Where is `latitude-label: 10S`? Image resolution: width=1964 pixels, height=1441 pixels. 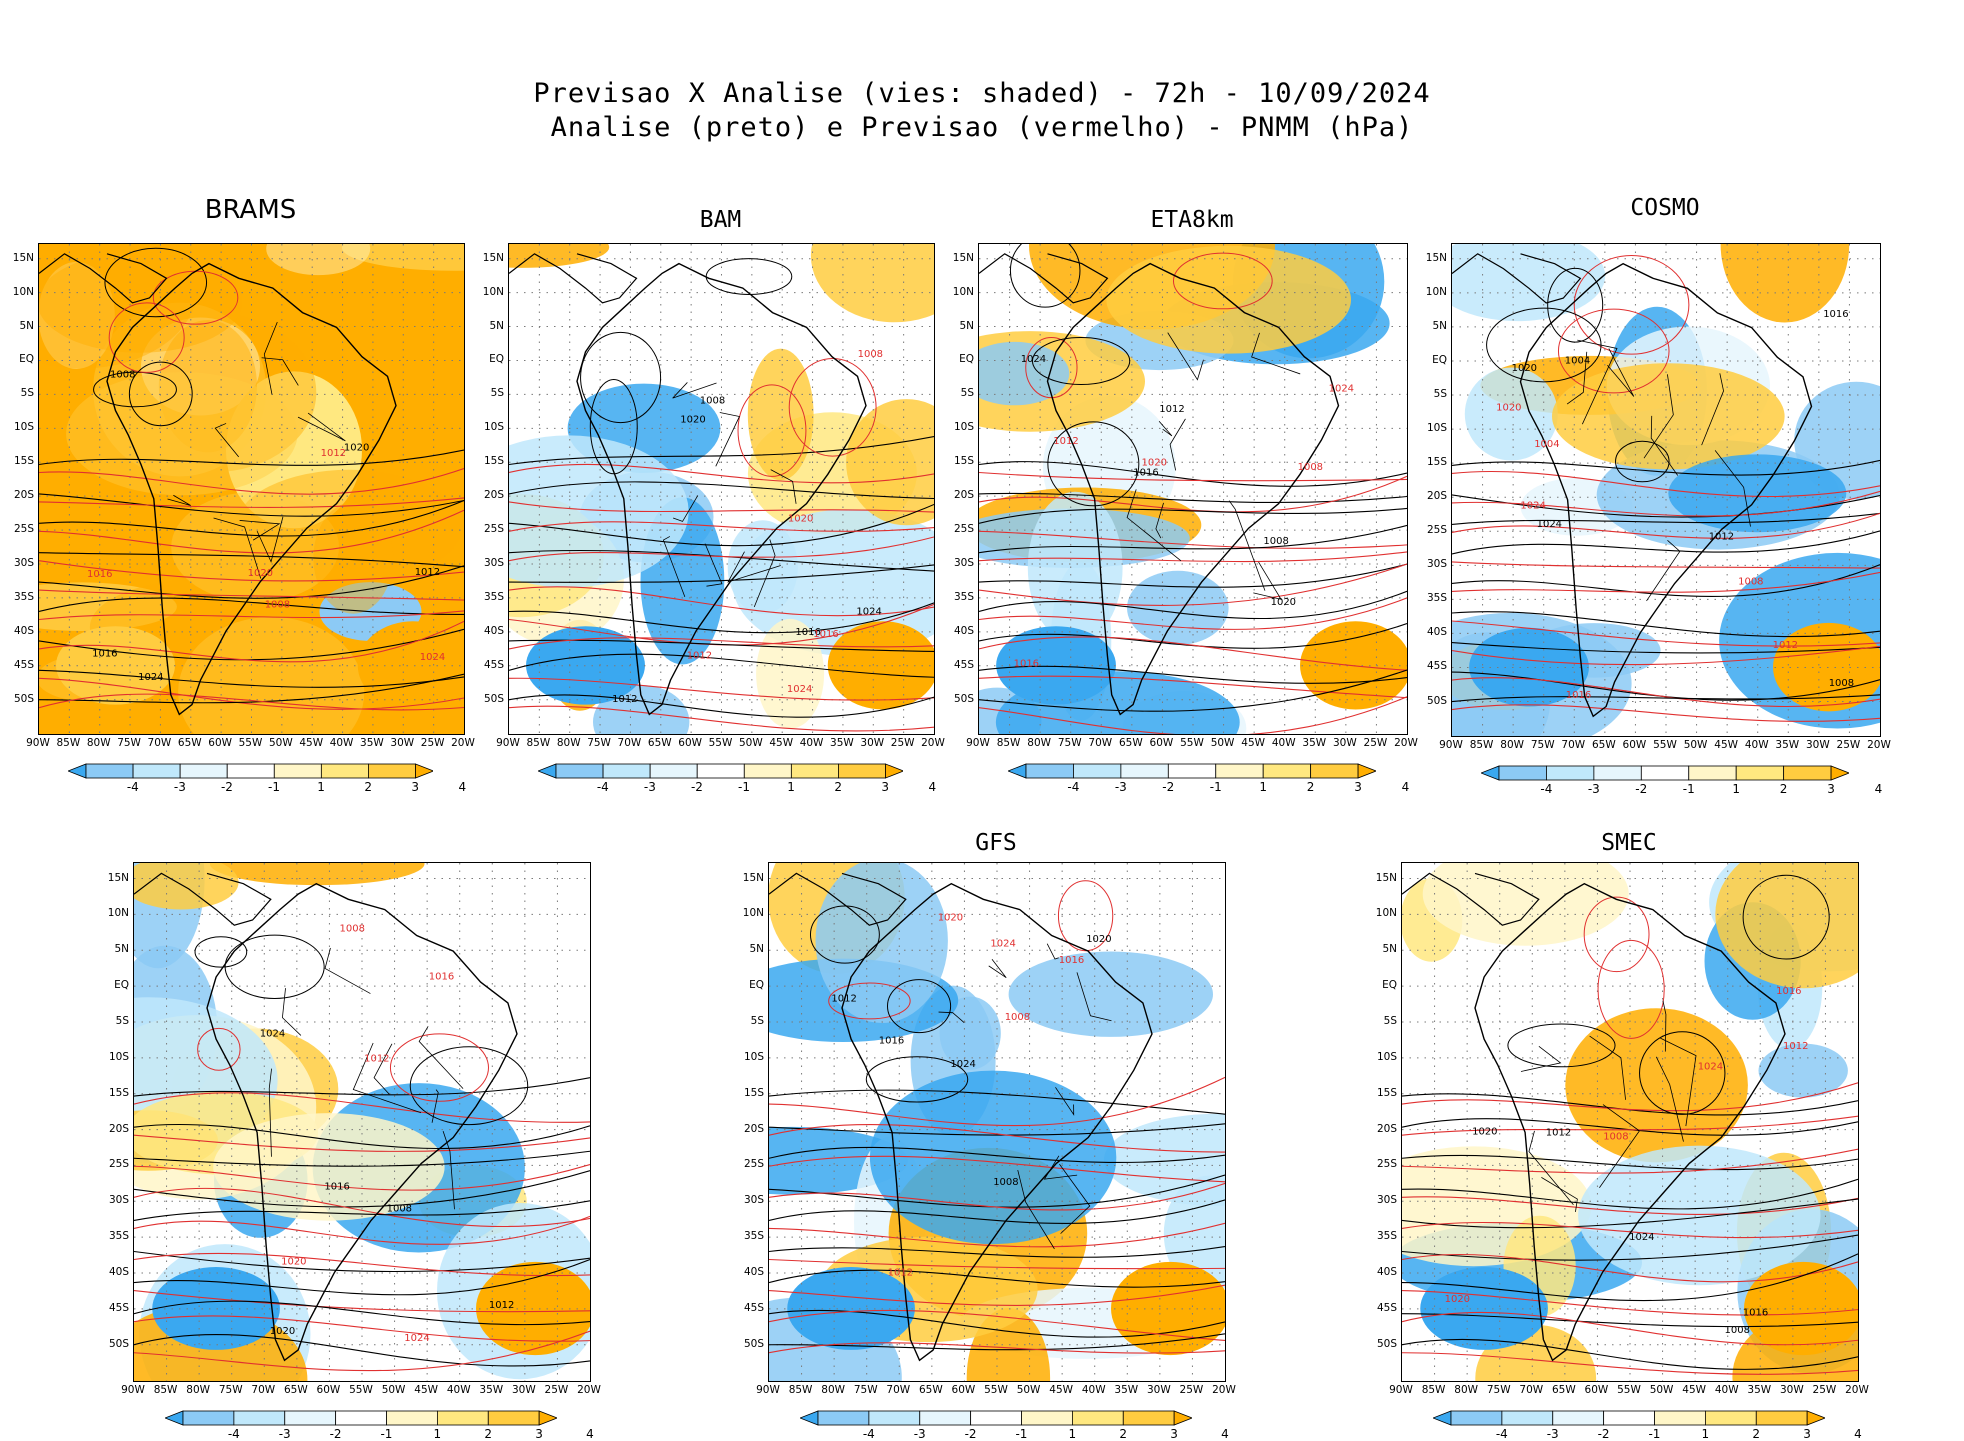
latitude-label: 10S is located at coordinates (753, 1056).